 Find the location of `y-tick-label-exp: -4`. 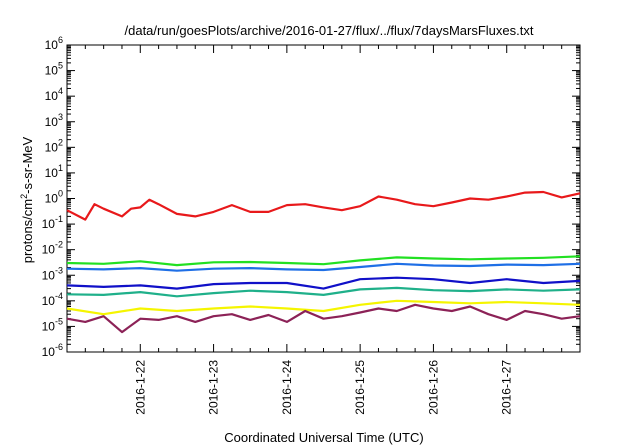

y-tick-label-exp: -4 is located at coordinates (59, 296).